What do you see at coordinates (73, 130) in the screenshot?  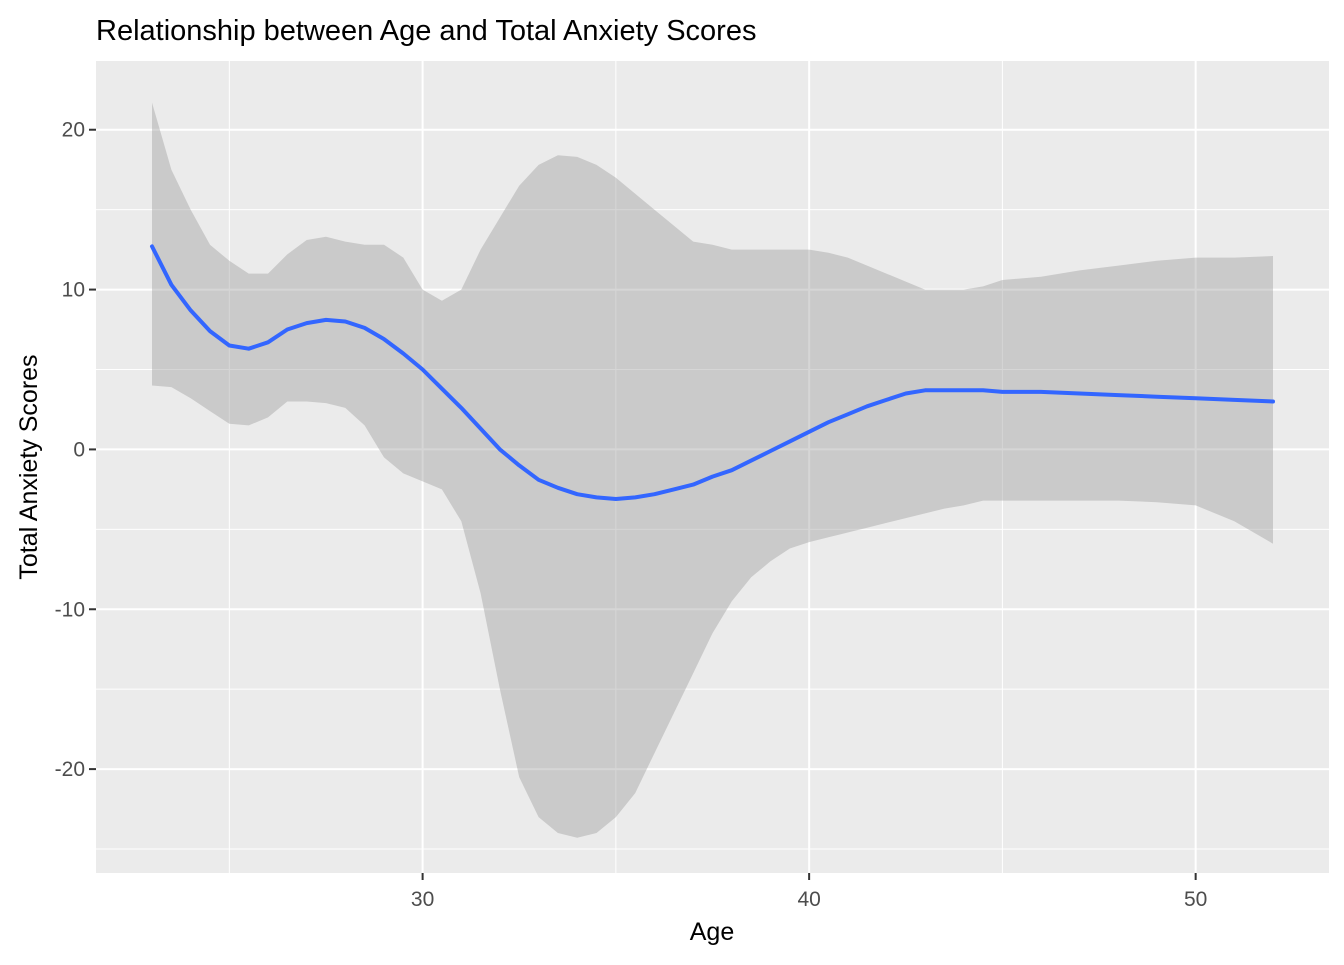 I see `y-tick-label: 20` at bounding box center [73, 130].